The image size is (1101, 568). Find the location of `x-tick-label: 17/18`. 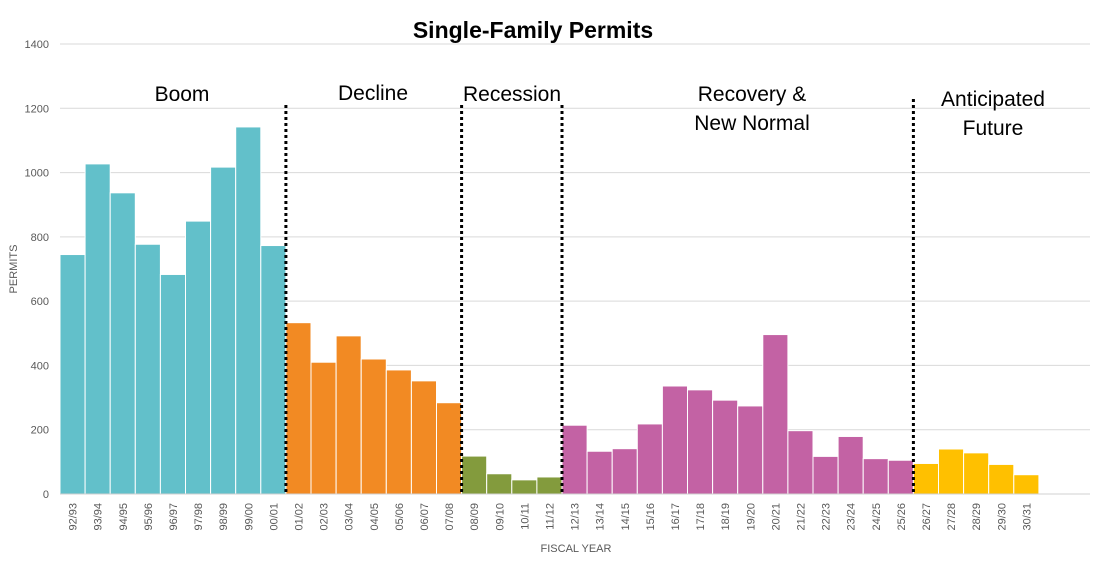

x-tick-label: 17/18 is located at coordinates (701, 517).